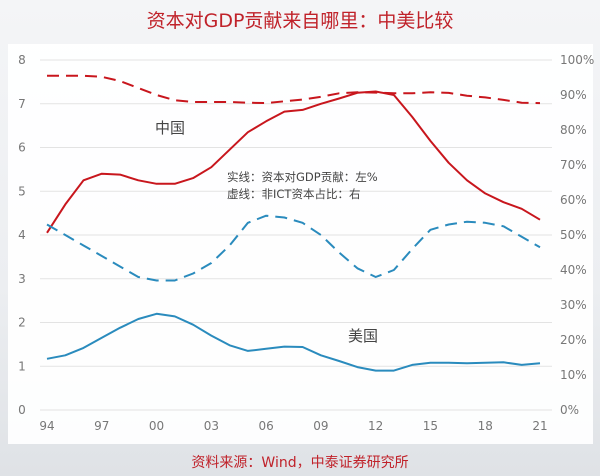 This screenshot has height=476, width=600. Describe the element at coordinates (22, 60) in the screenshot. I see `y-left-tick-label: 8` at that location.